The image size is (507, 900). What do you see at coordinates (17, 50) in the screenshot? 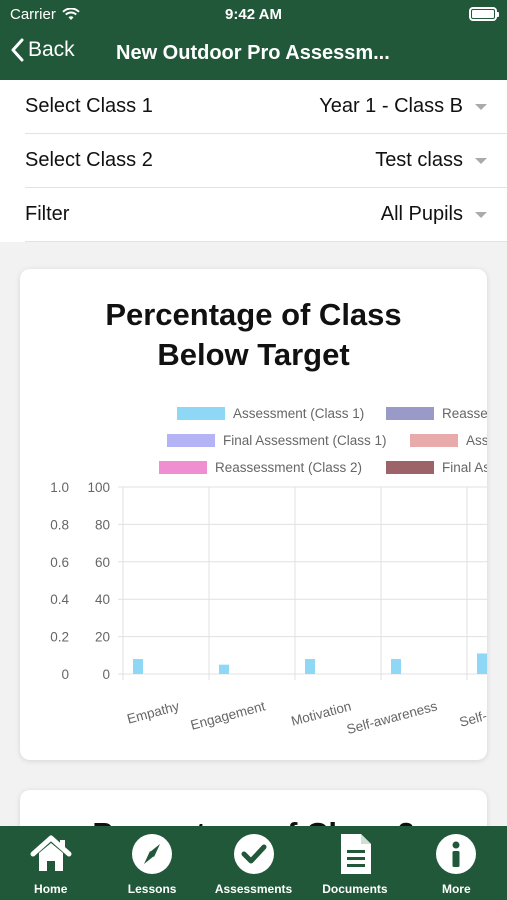
I see `chevron-left-icon` at bounding box center [17, 50].